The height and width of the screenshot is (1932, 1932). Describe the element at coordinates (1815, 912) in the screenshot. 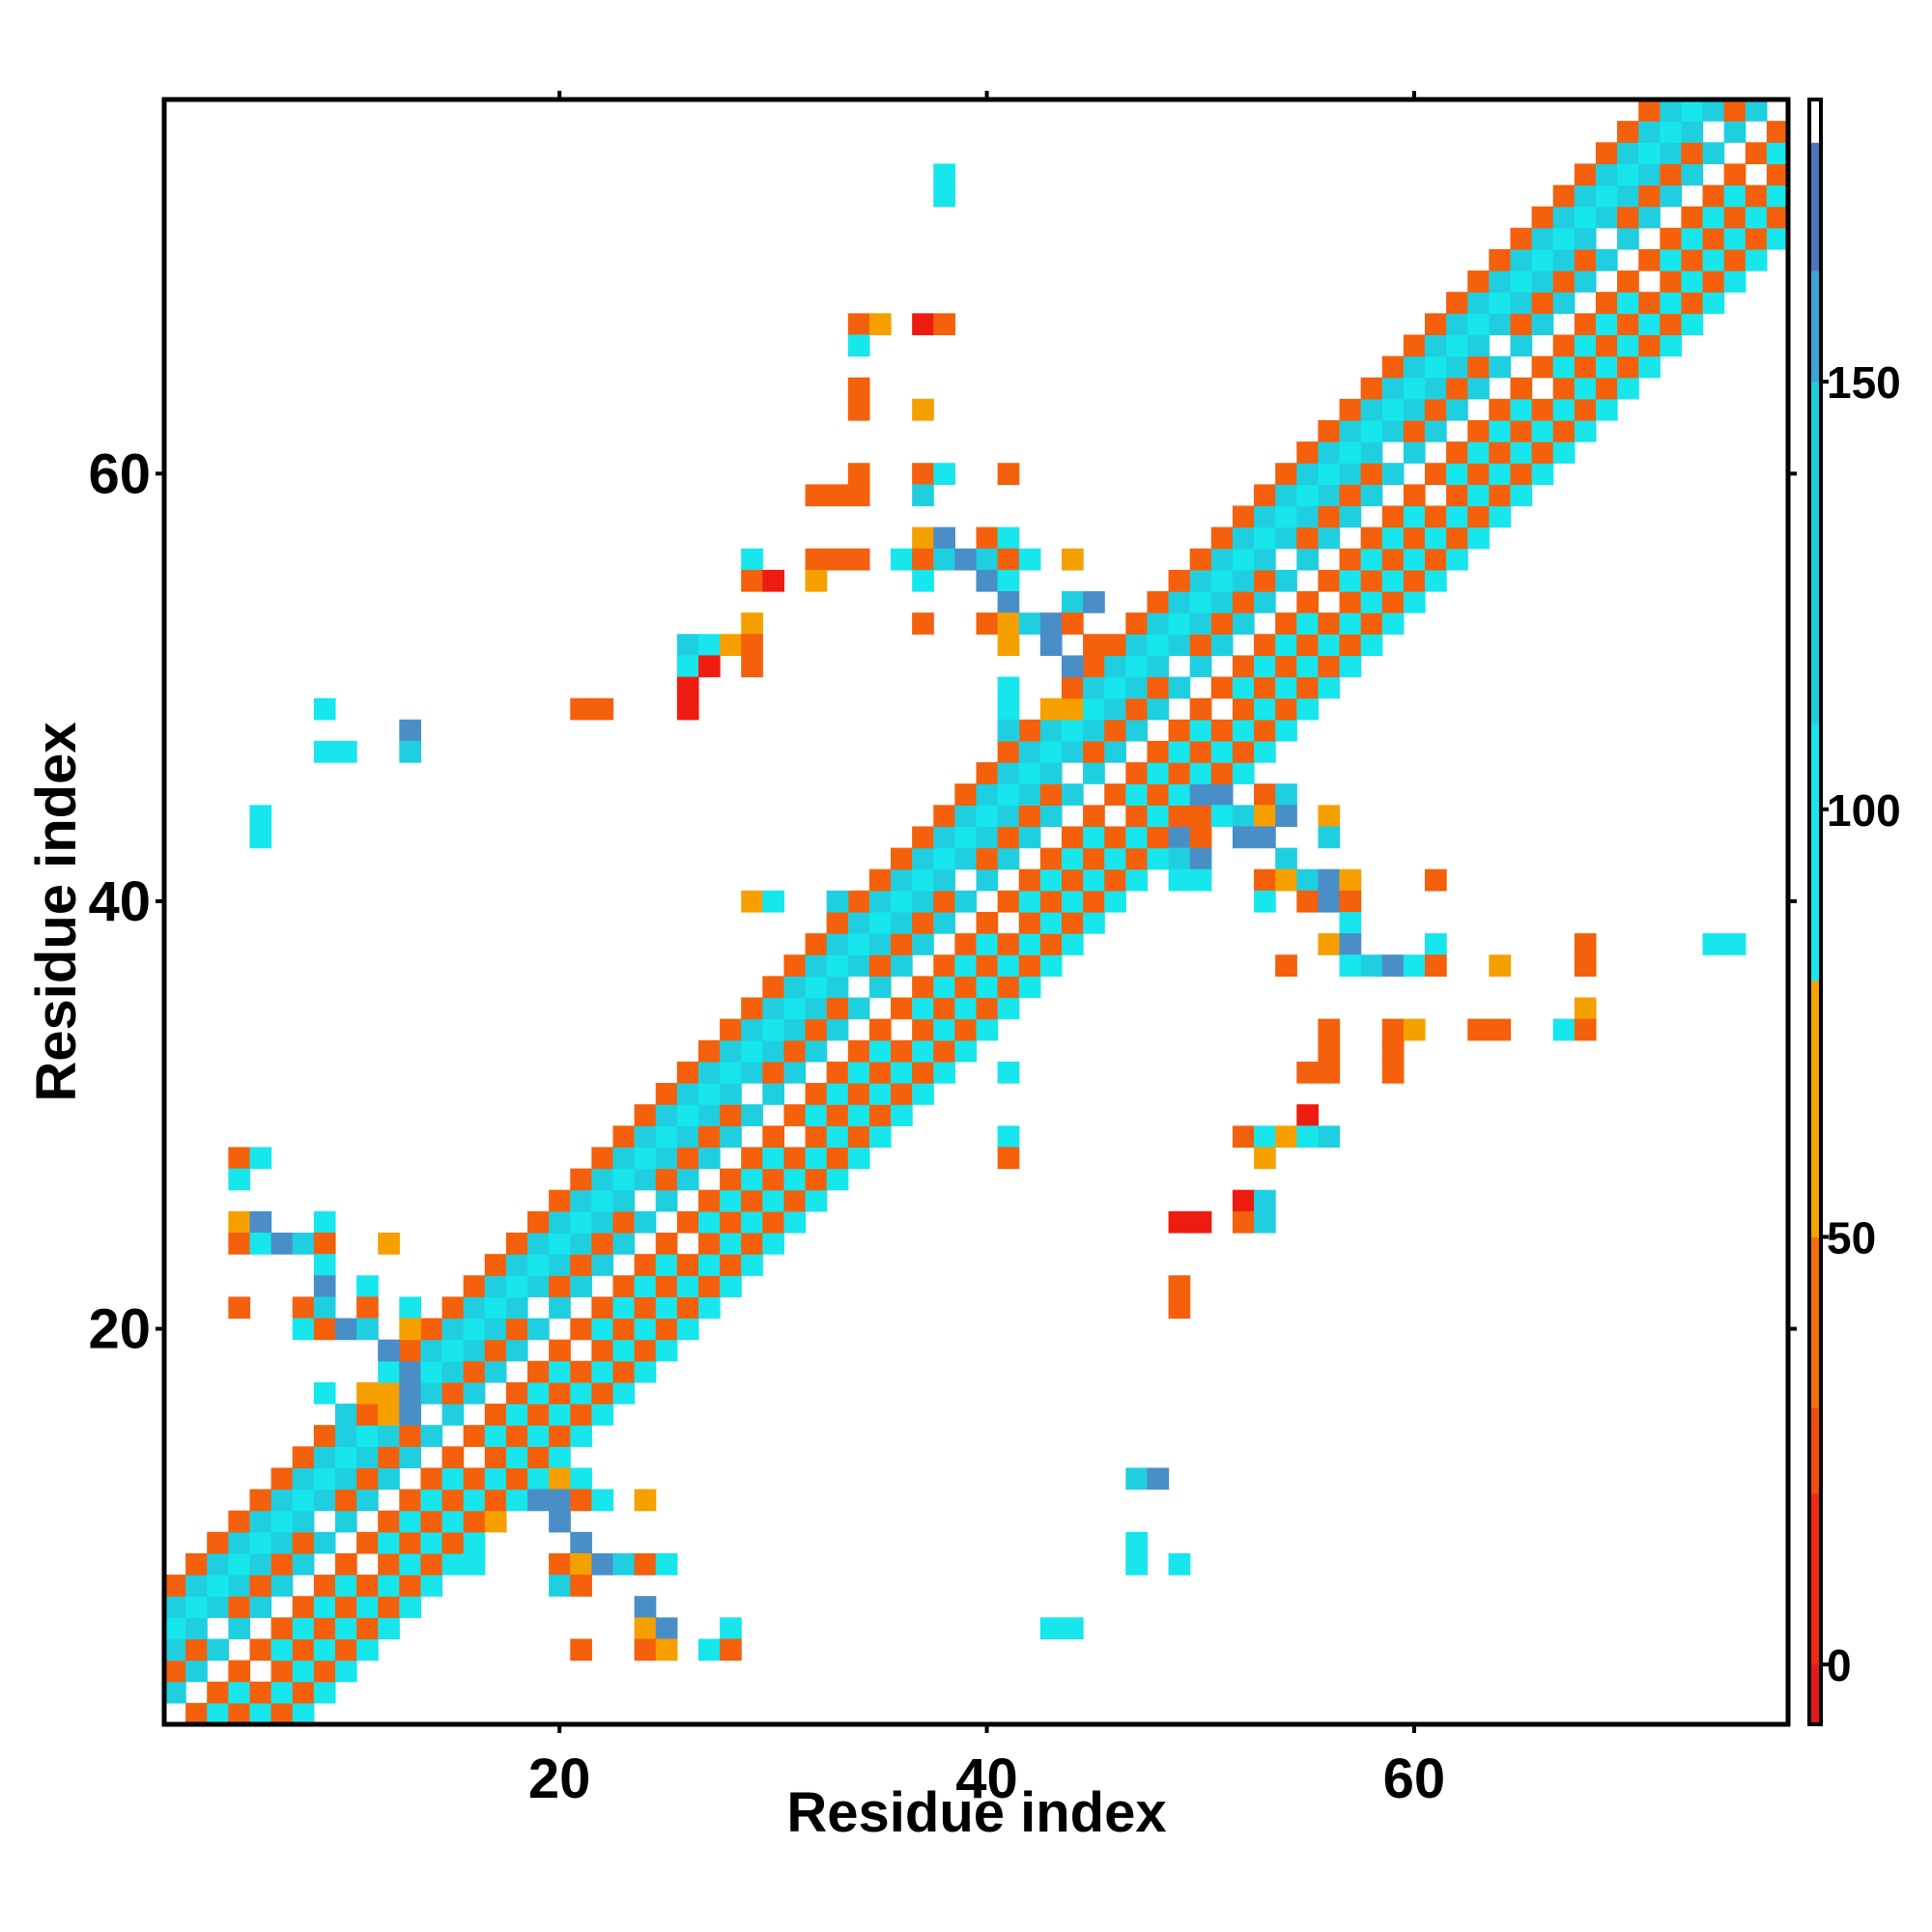

I see `colorbar-frame` at that location.